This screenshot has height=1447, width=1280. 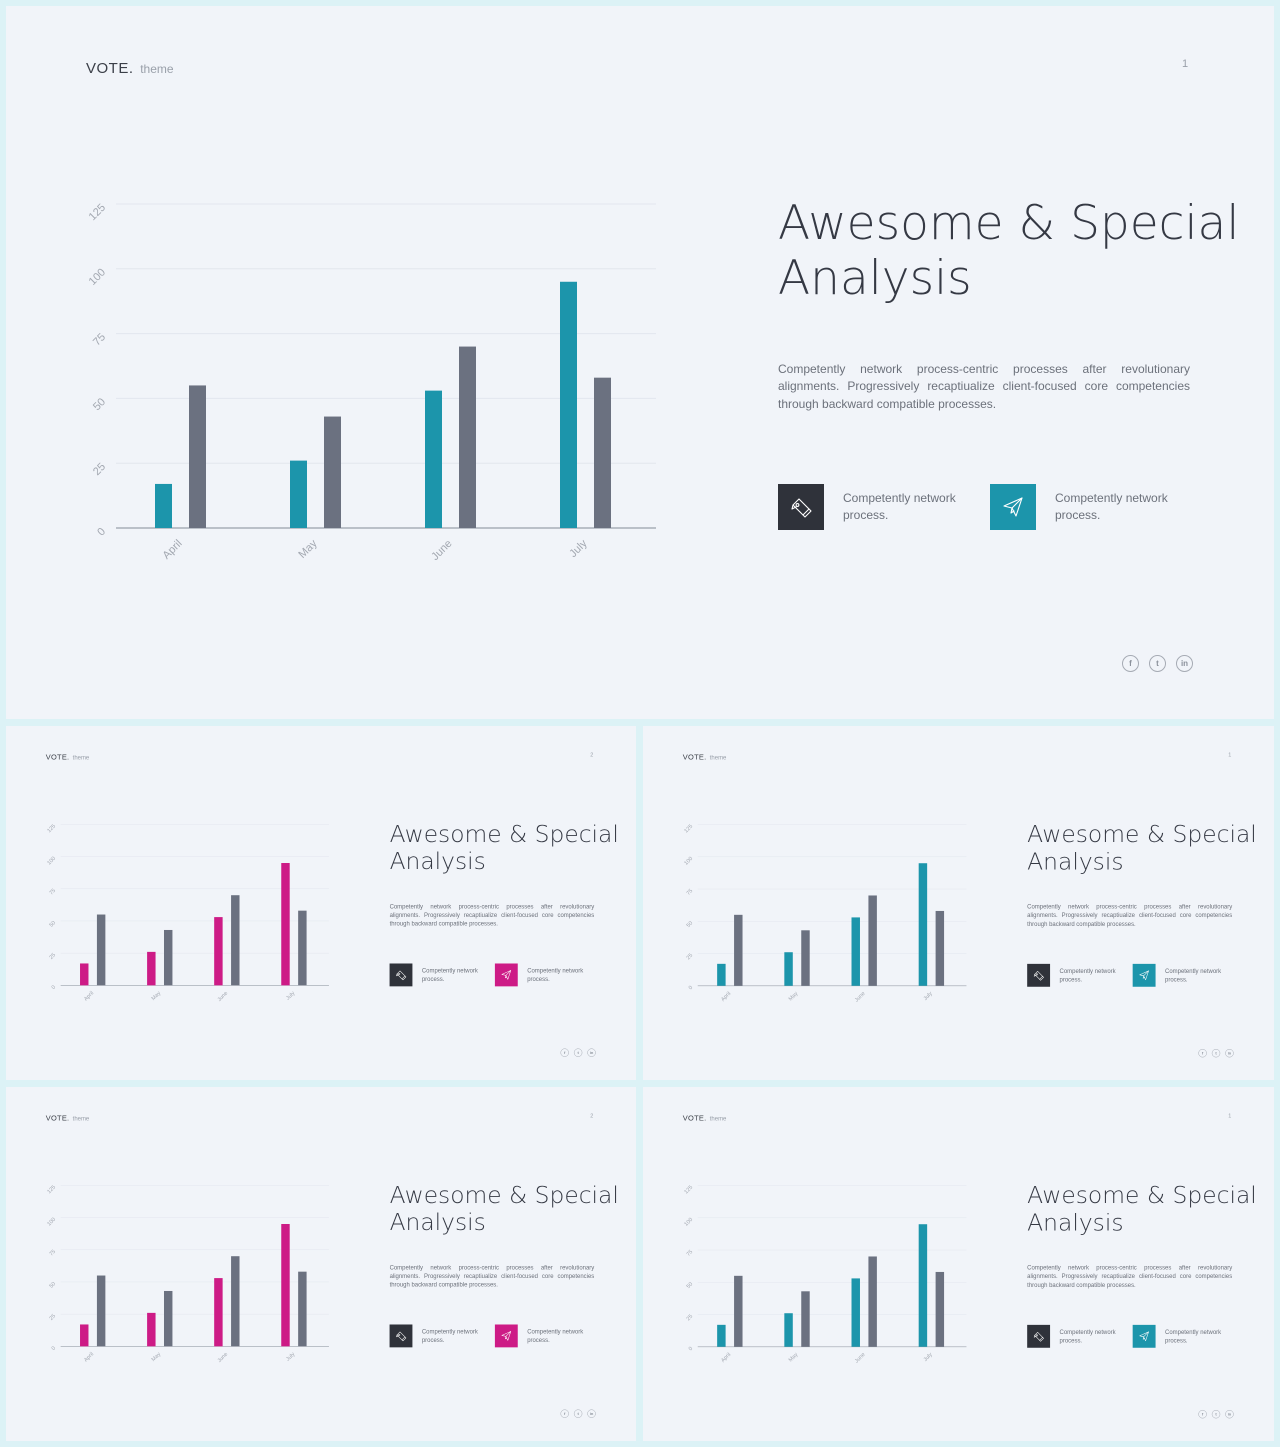 What do you see at coordinates (110, 68) in the screenshot?
I see `brand-name: VOTE.` at bounding box center [110, 68].